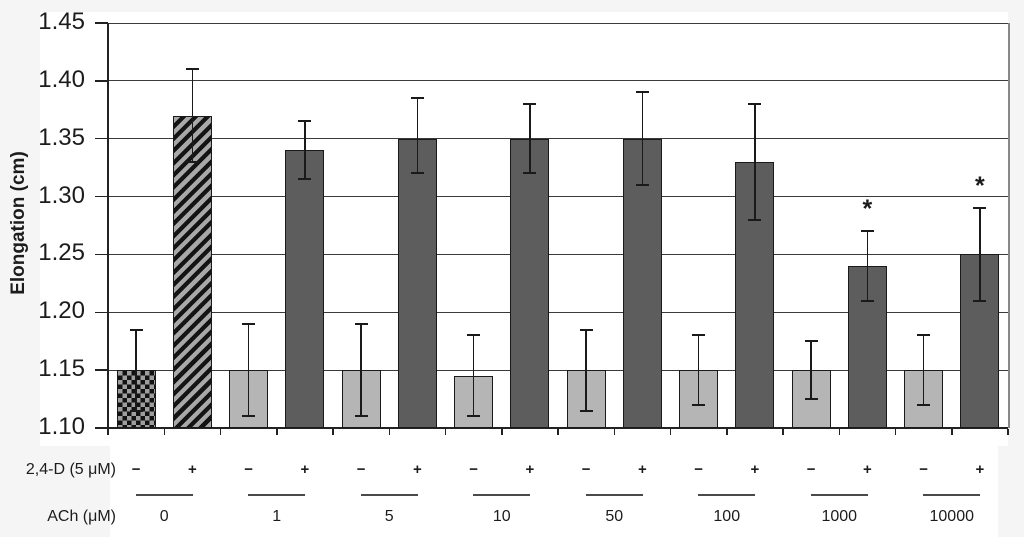 The image size is (1024, 537). What do you see at coordinates (558, 428) in the screenshot?
I see `x-axis-line` at bounding box center [558, 428].